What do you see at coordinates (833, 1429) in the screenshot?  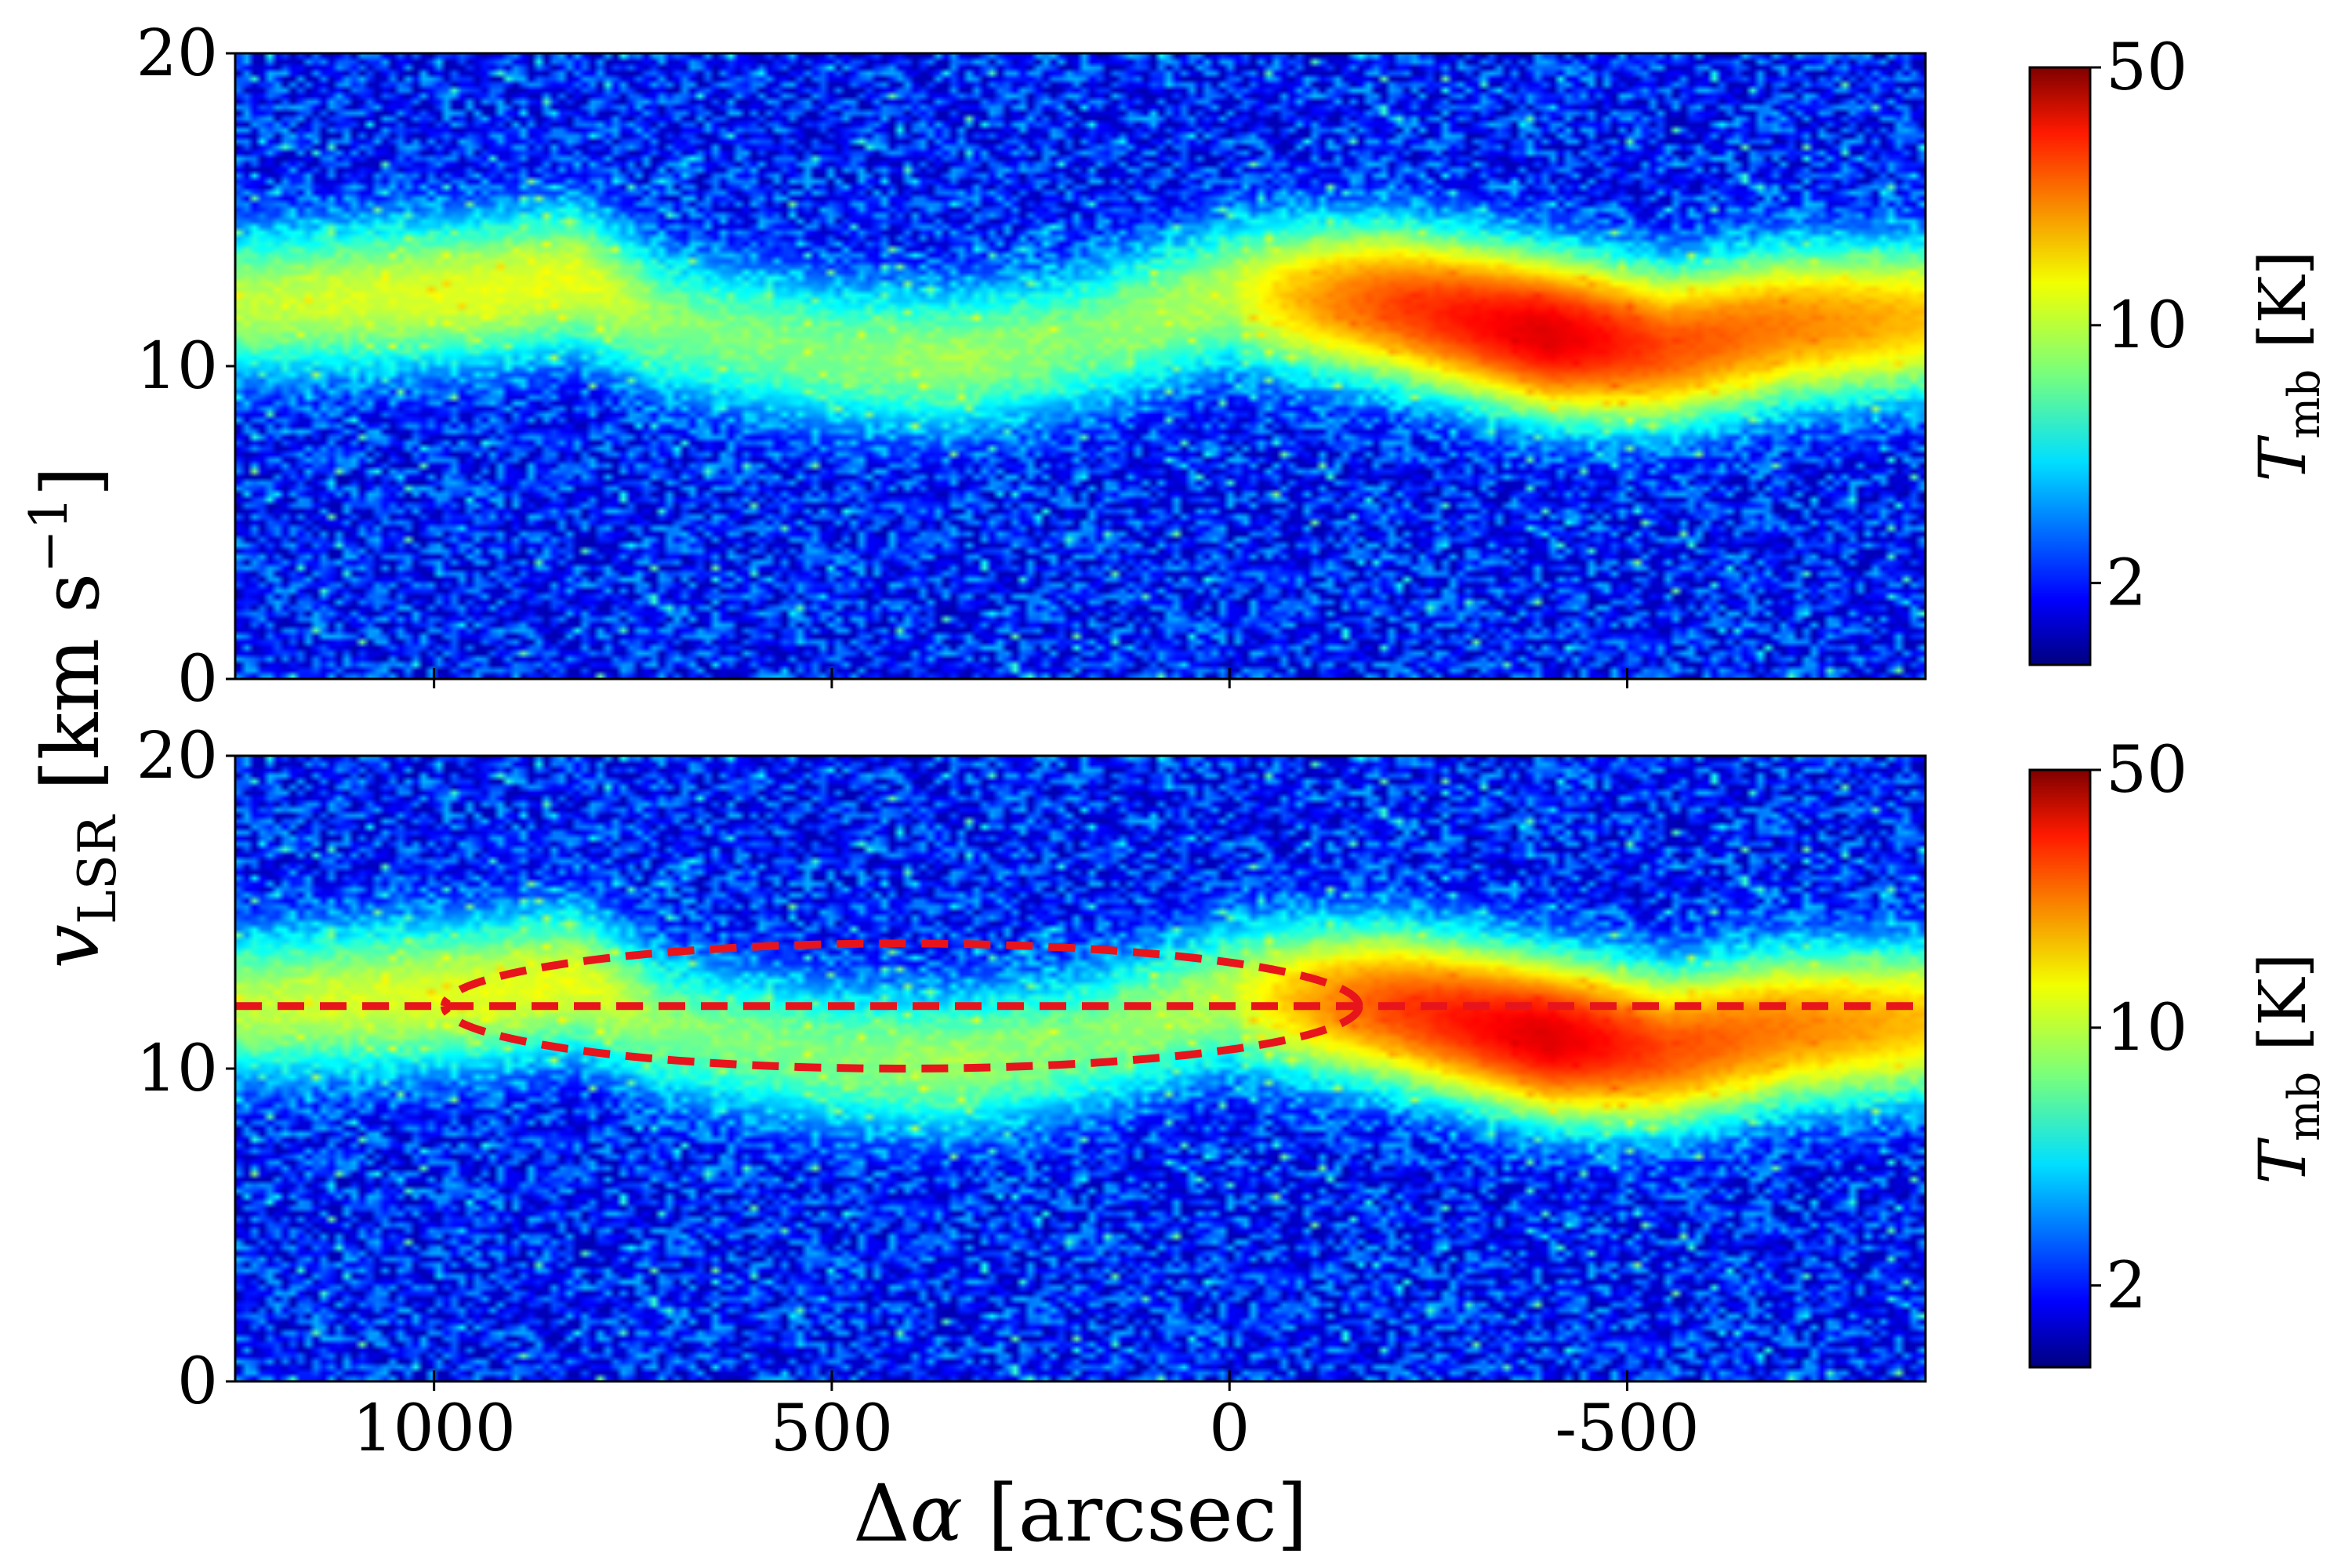 I see `x-tick-label: 500` at bounding box center [833, 1429].